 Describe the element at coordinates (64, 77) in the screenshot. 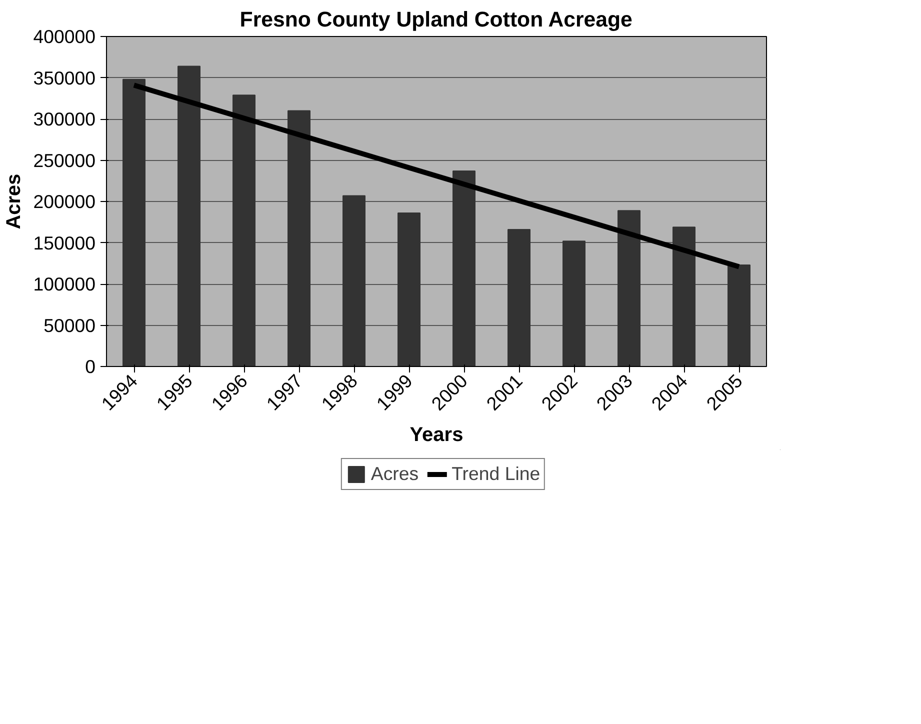

I see `y-tick-label: 350000` at that location.